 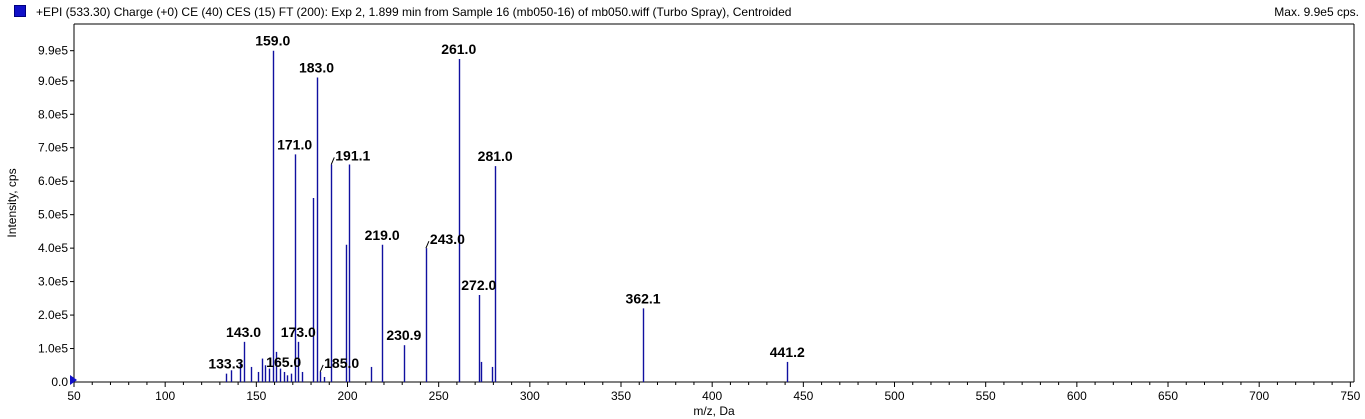 What do you see at coordinates (530, 396) in the screenshot?
I see `x-tick-label: 300` at bounding box center [530, 396].